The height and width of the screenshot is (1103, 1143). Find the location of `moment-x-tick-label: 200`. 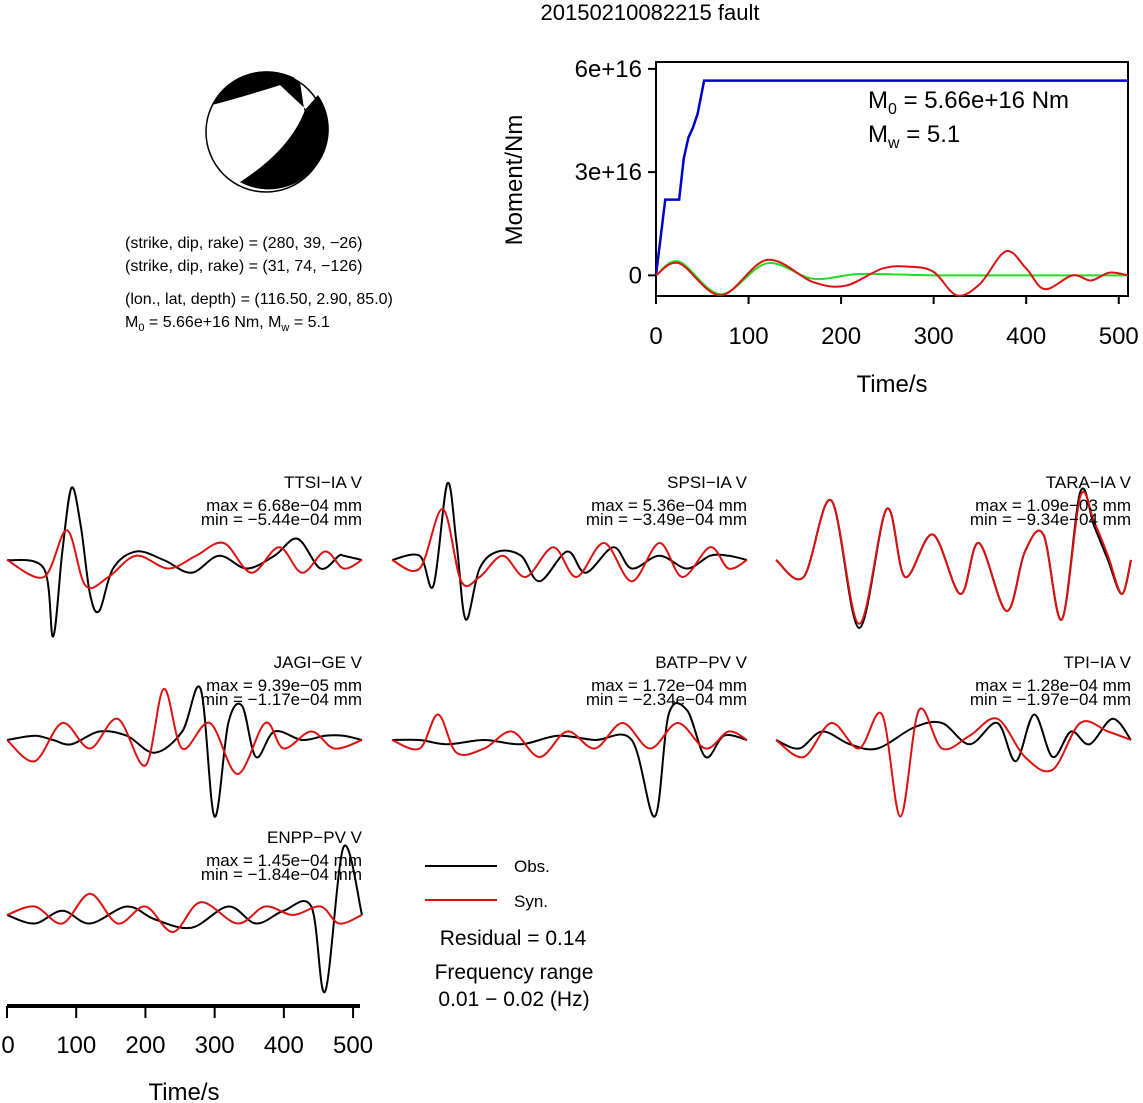

moment-x-tick-label: 200 is located at coordinates (841, 336).